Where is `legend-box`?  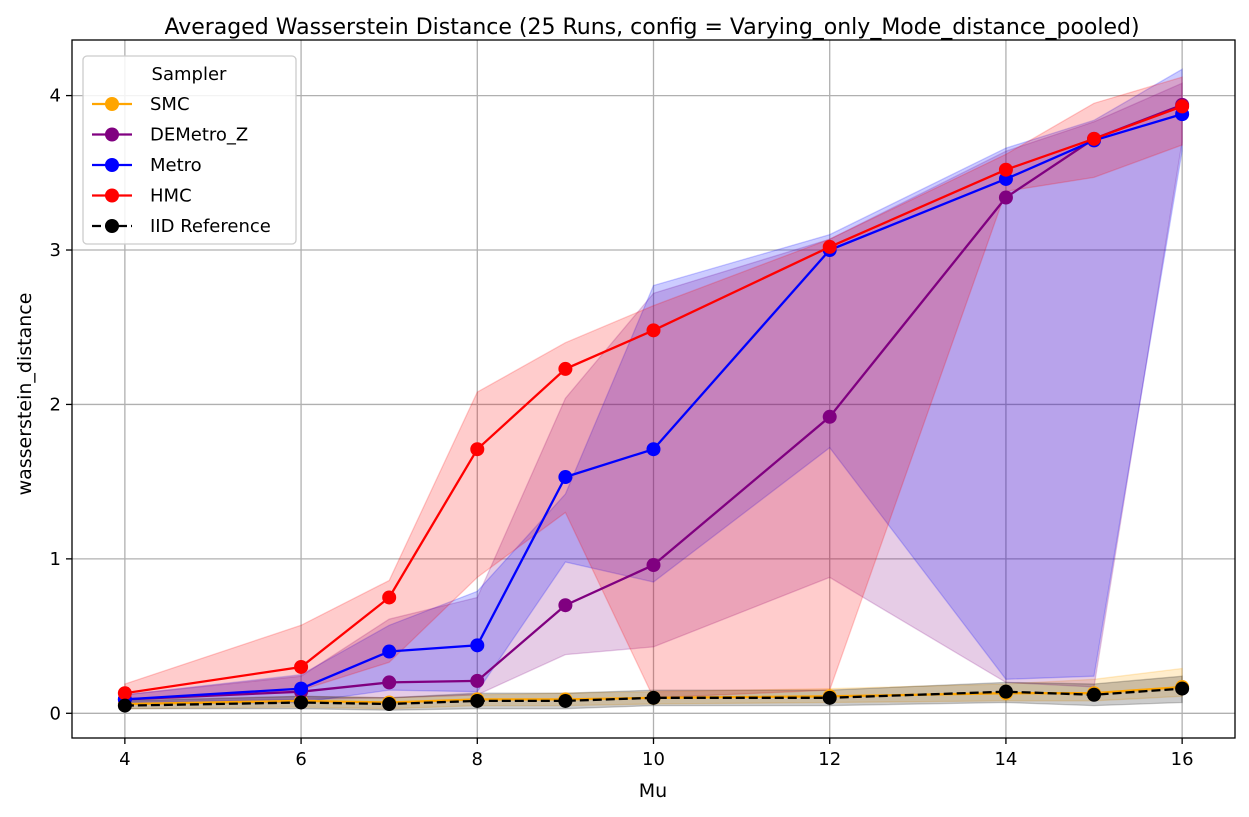
legend-box is located at coordinates (189, 150).